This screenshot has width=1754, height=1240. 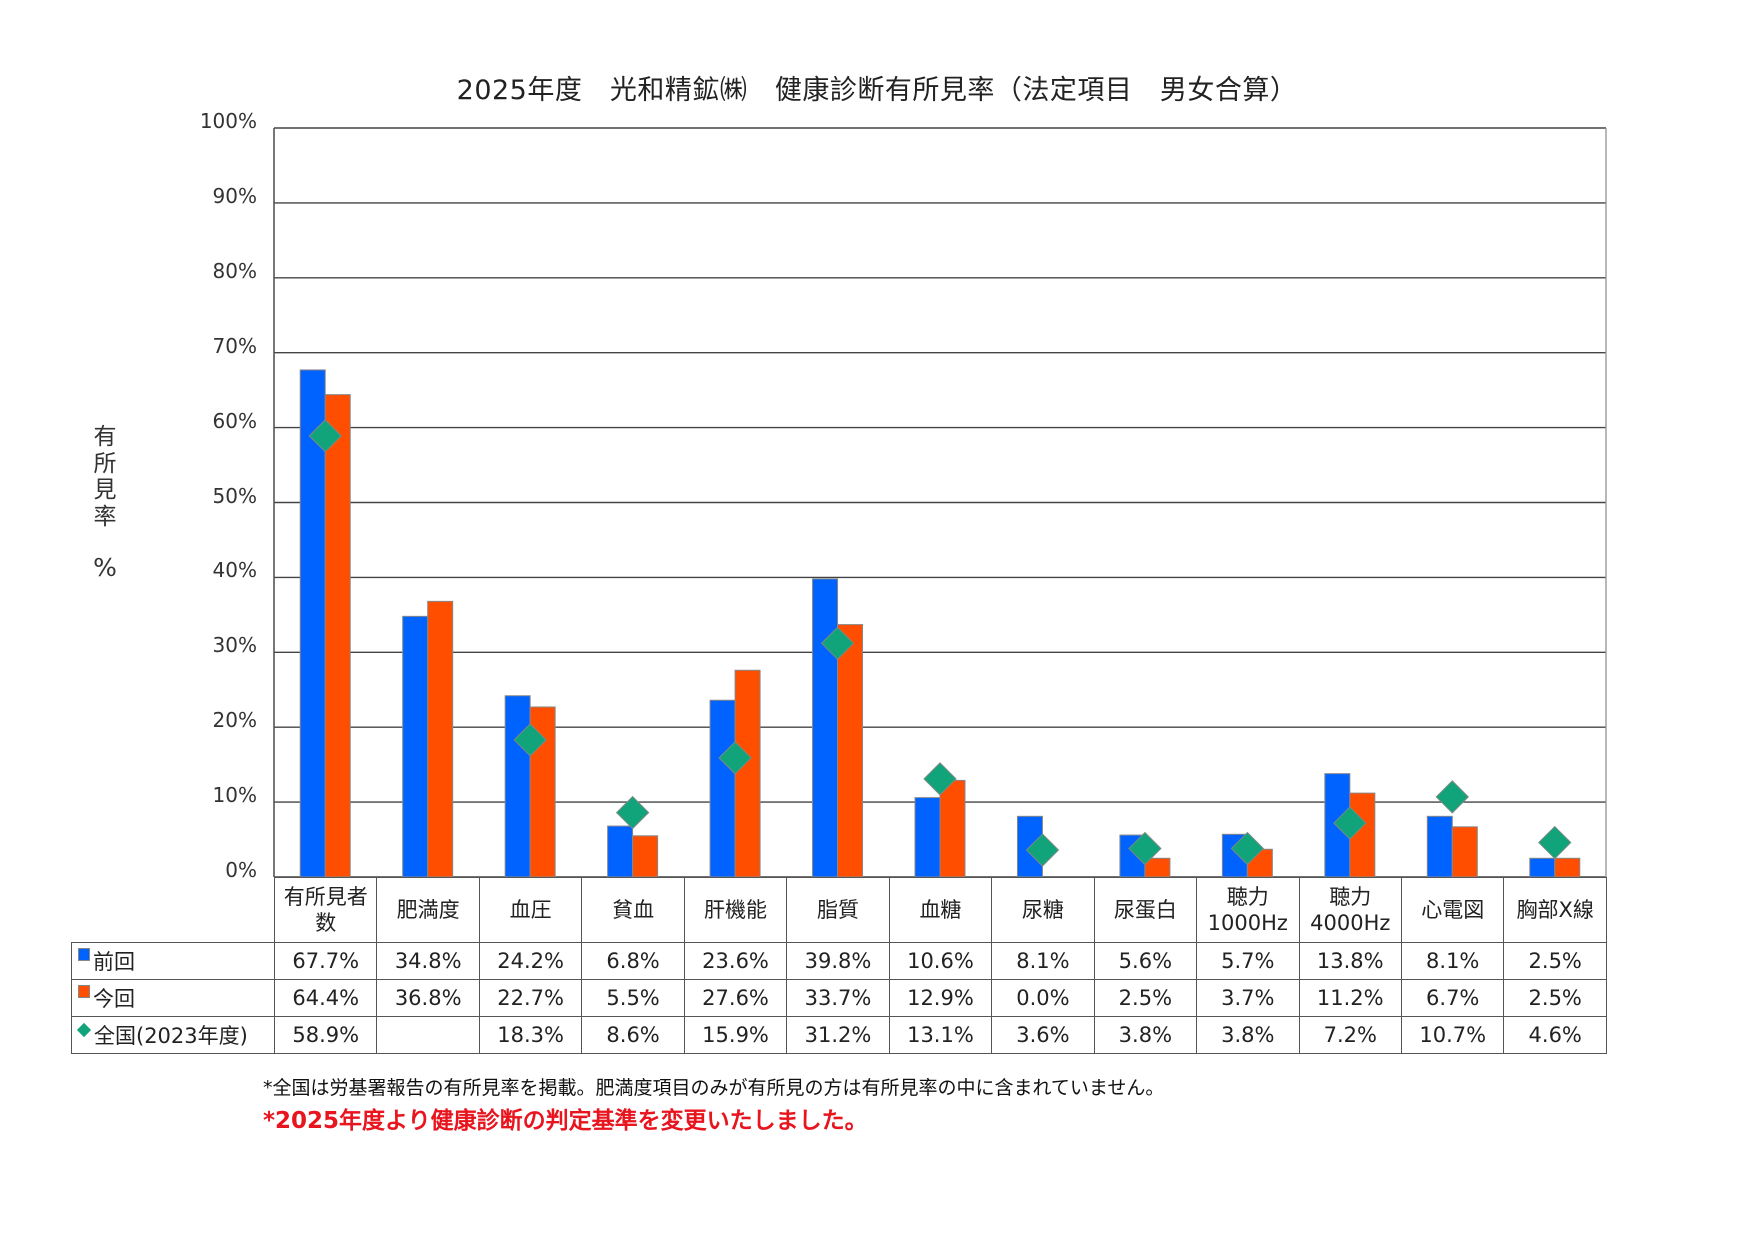 I want to click on cell-national-value: 13.1%, so click(x=940, y=1035).